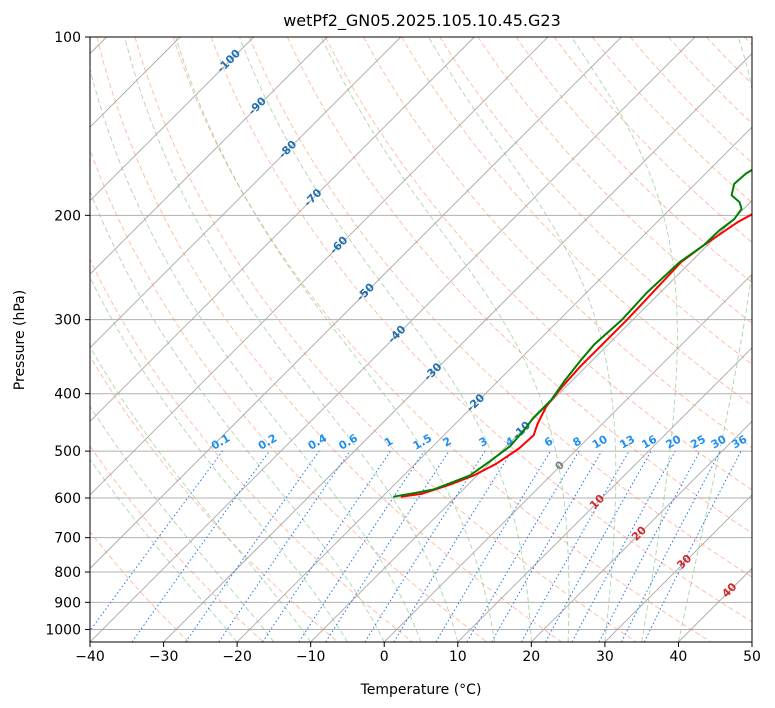 This screenshot has height=708, width=775. What do you see at coordinates (63, 630) in the screenshot?
I see `y-tick-label: 1000` at bounding box center [63, 630].